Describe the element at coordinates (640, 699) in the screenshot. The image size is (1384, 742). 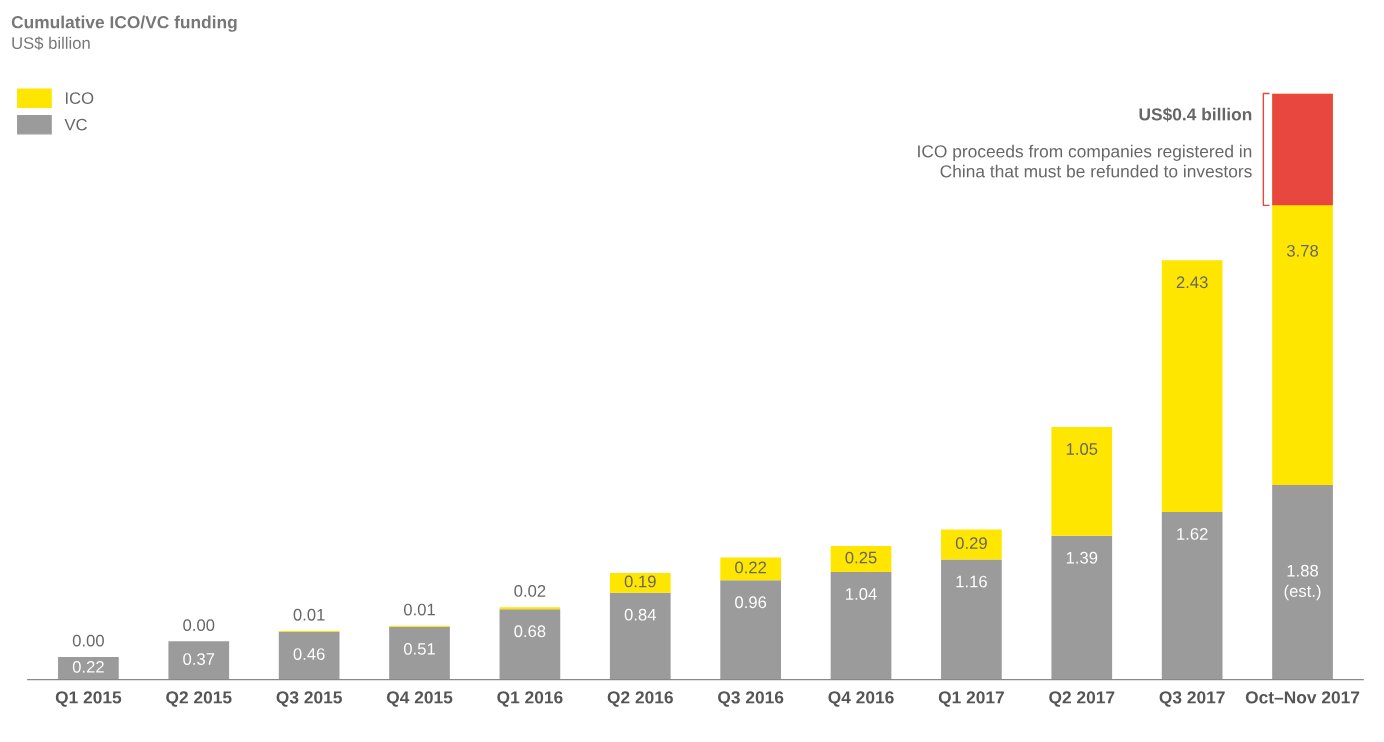
I see `x-tick-label: Q2 2016` at that location.